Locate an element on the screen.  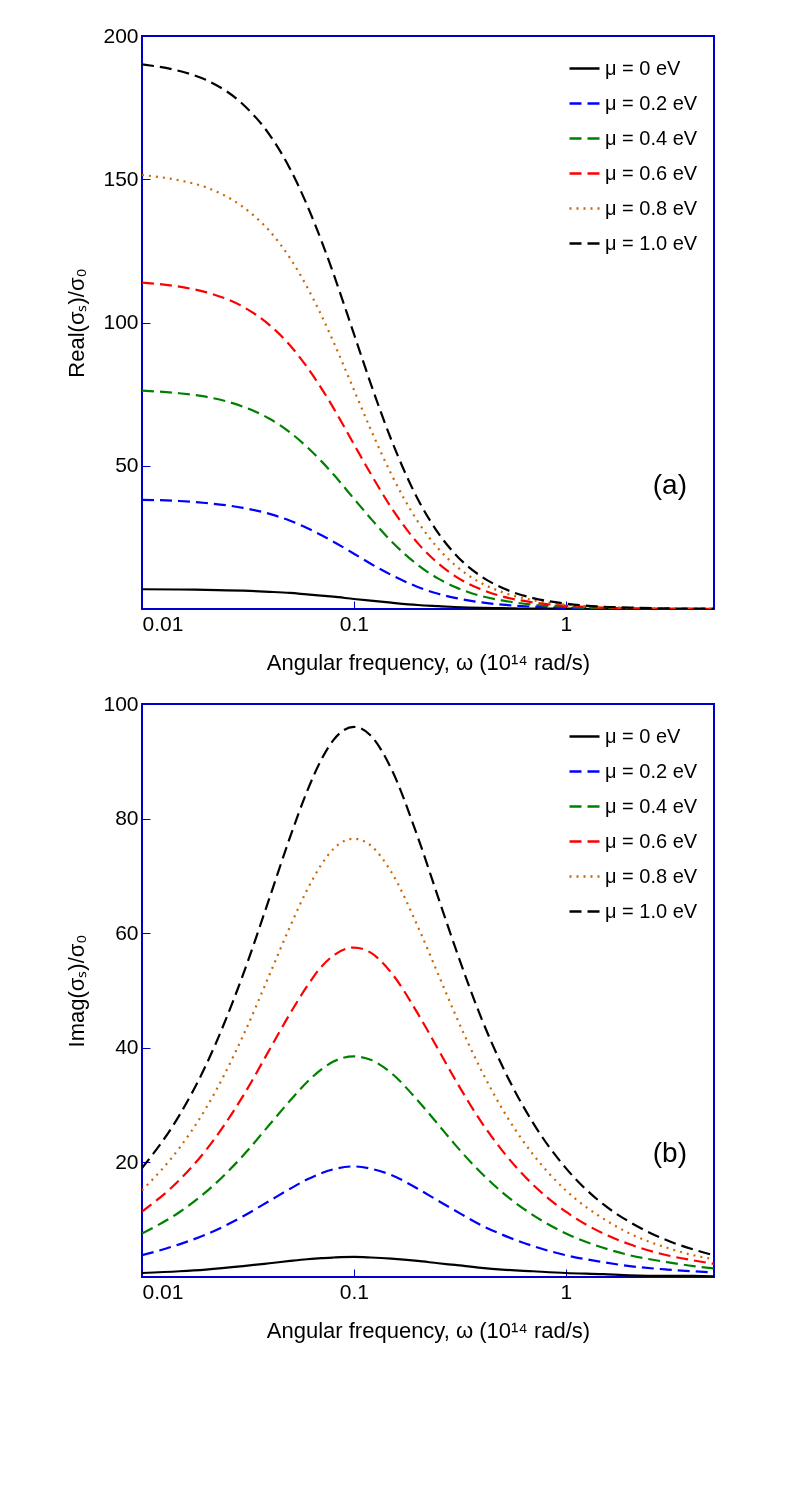
y-tick-label: 50 is located at coordinates (127, 465).